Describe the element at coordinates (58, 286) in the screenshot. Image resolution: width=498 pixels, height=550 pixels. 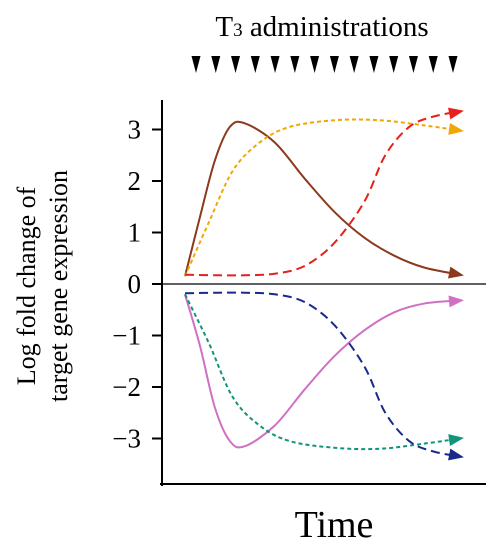
I see `y-axis-label-line-2: target gene expression` at that location.